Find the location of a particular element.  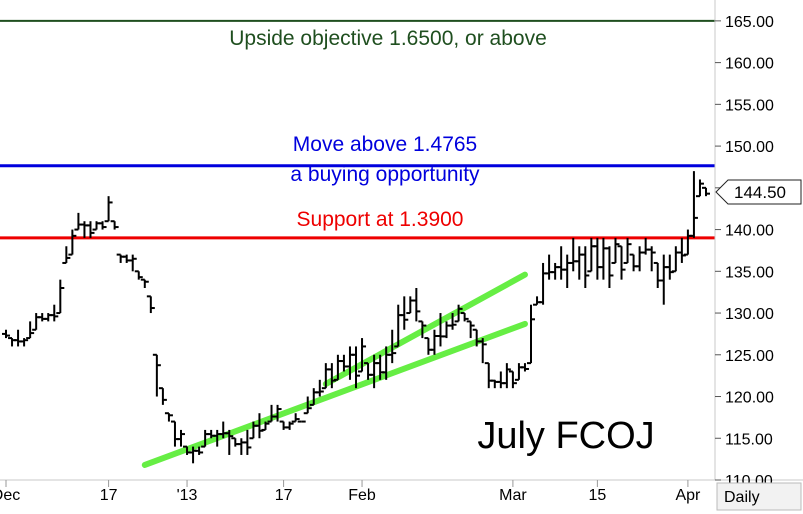

last-price-label: 144.50 is located at coordinates (760, 192).